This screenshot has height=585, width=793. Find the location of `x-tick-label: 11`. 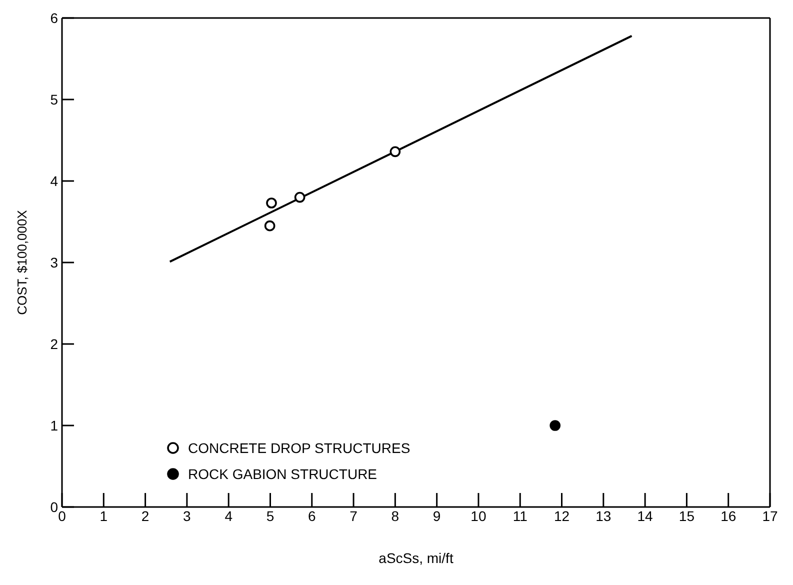

x-tick-label: 11 is located at coordinates (520, 516).